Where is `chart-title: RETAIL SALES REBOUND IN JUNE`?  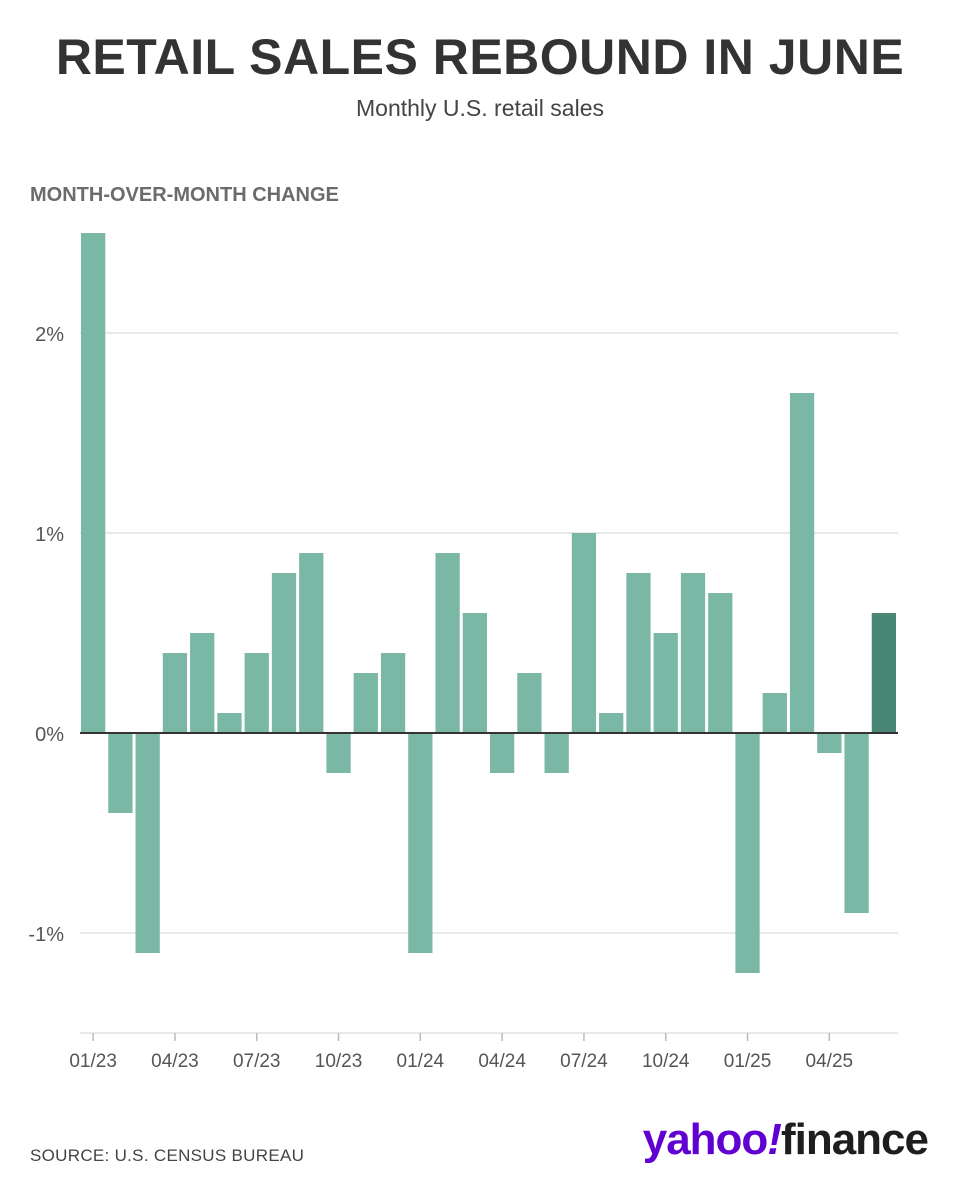
chart-title: RETAIL SALES REBOUND IN JUNE is located at coordinates (480, 57).